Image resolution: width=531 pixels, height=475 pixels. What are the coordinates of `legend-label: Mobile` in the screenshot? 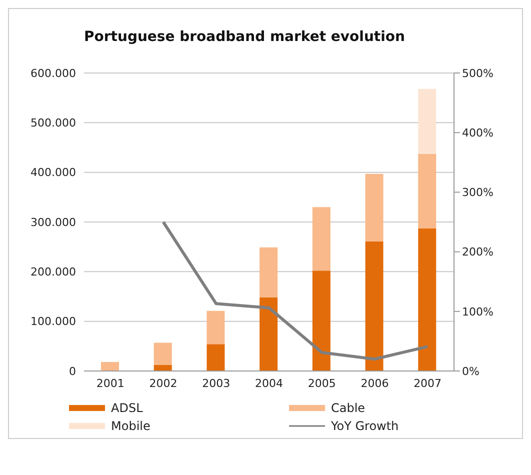 It's located at (130, 426).